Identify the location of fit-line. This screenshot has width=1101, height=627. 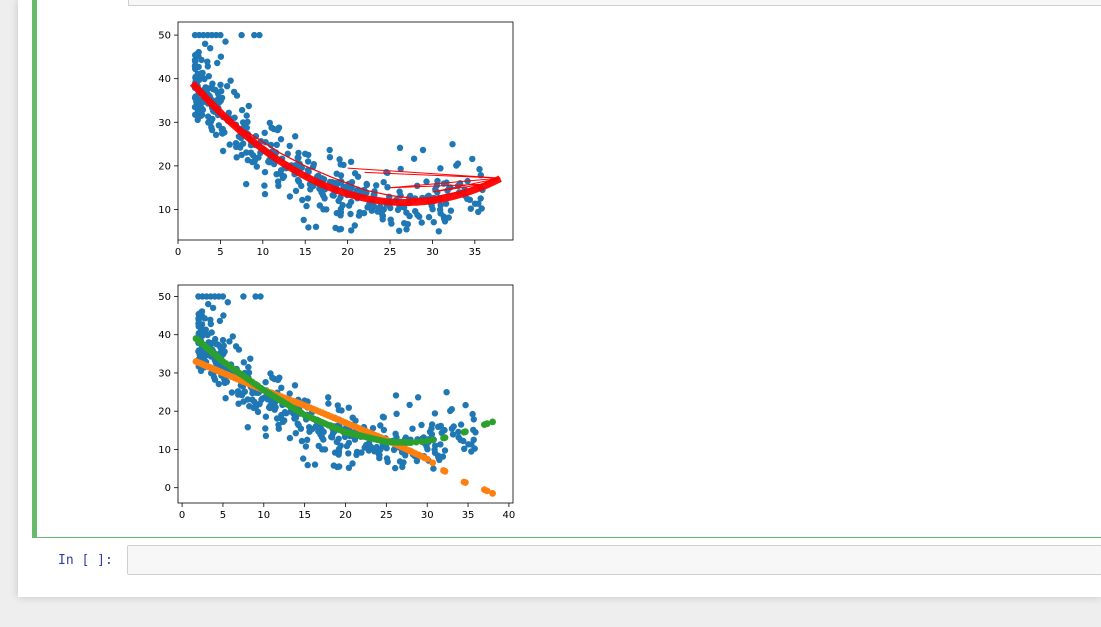
(346, 141).